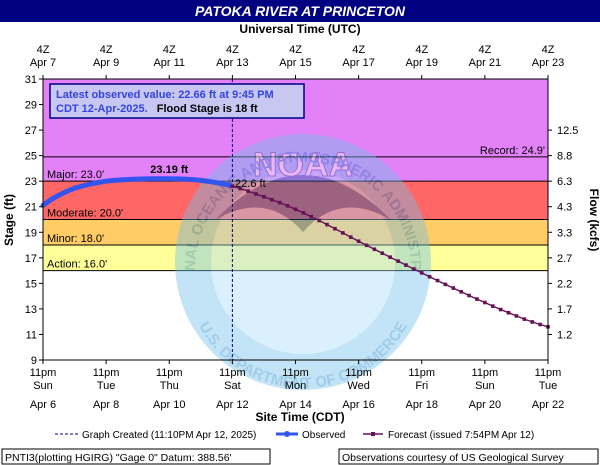  Describe the element at coordinates (102, 109) in the screenshot. I see `info-line-2-date: CDT 12-Apr-2025.` at that location.